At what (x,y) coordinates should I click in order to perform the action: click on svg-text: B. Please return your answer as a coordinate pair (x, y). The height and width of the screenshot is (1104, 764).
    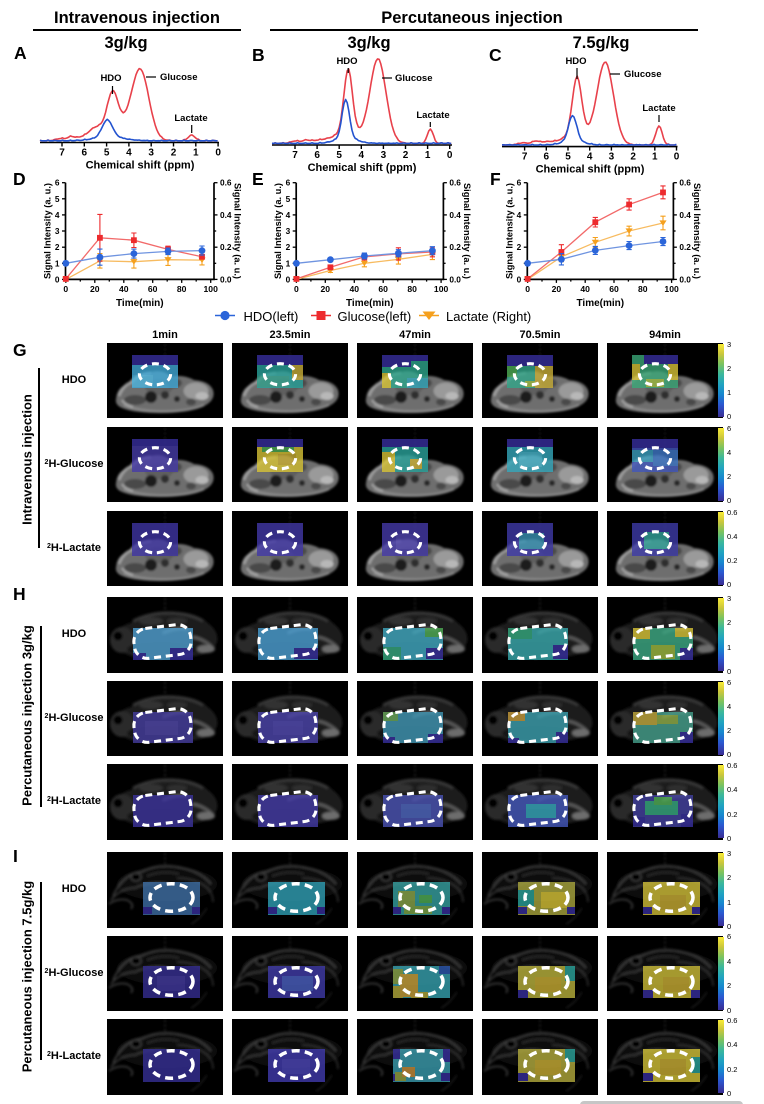
    Looking at the image, I should click on (258, 55).